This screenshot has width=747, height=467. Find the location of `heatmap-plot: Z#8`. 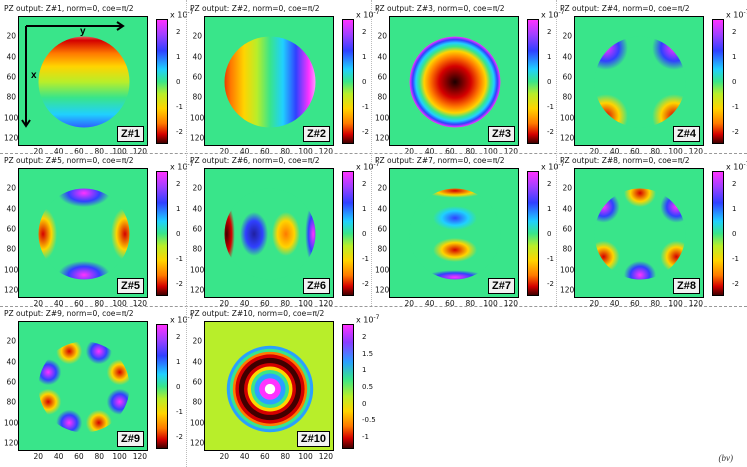

heatmap-plot: Z#8 is located at coordinates (639, 233).